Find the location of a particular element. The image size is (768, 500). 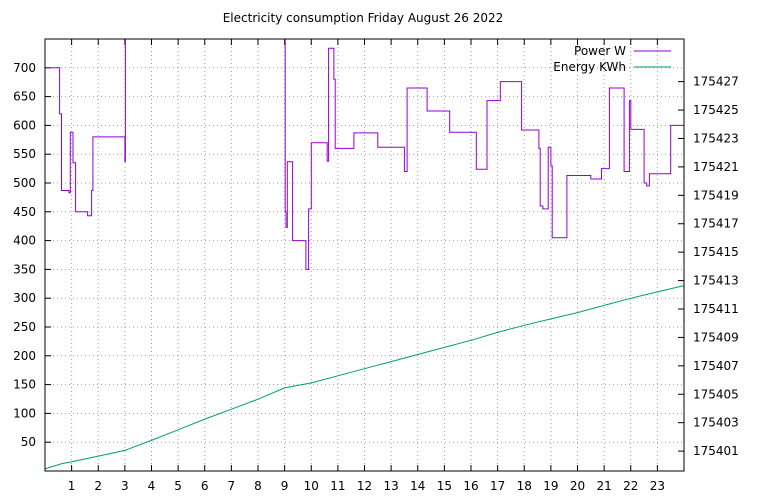

y-tick-label: 200 is located at coordinates (24, 356).